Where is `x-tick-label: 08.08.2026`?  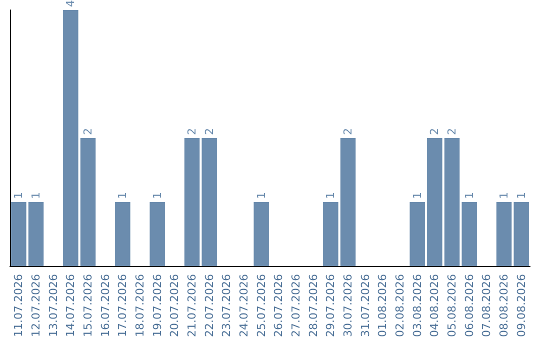
x-tick-label: 08.08.2026 is located at coordinates (504, 306).